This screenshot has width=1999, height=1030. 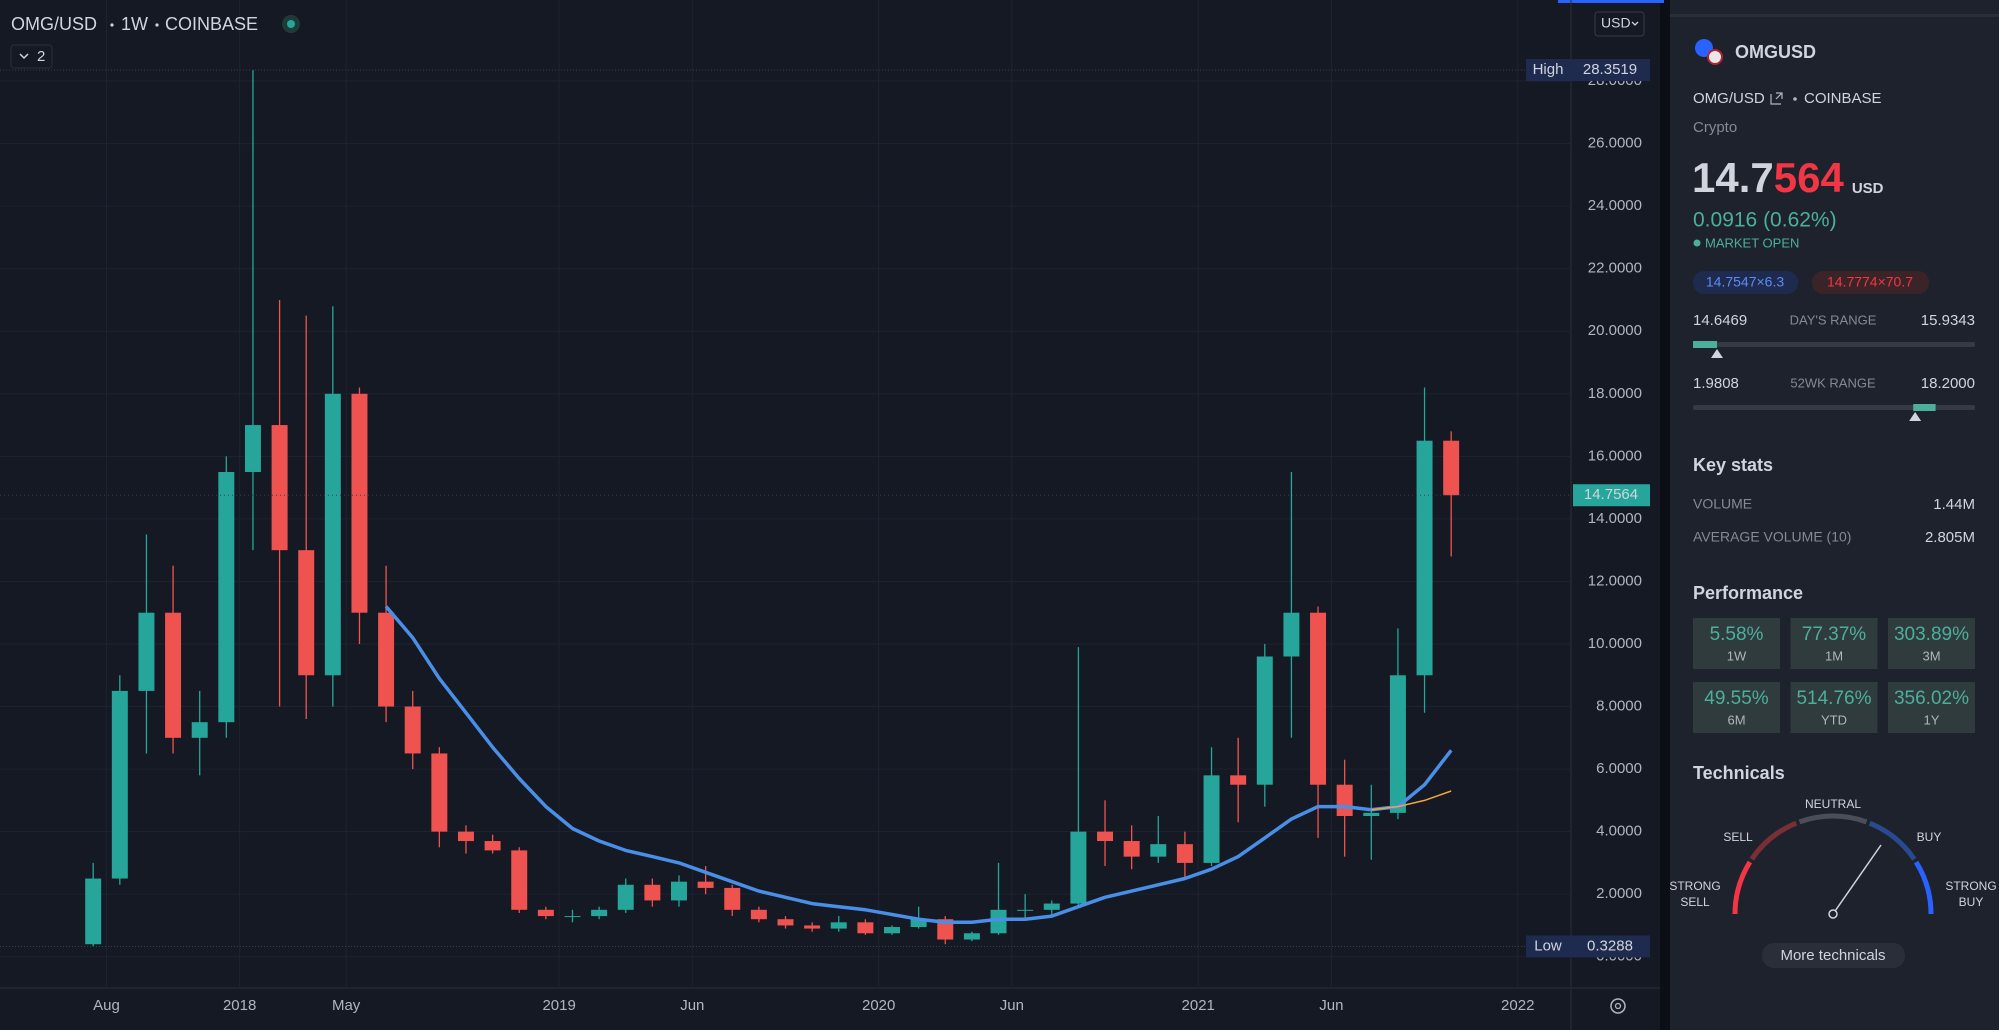 What do you see at coordinates (1733, 465) in the screenshot?
I see `key-stats-title: Key stats` at bounding box center [1733, 465].